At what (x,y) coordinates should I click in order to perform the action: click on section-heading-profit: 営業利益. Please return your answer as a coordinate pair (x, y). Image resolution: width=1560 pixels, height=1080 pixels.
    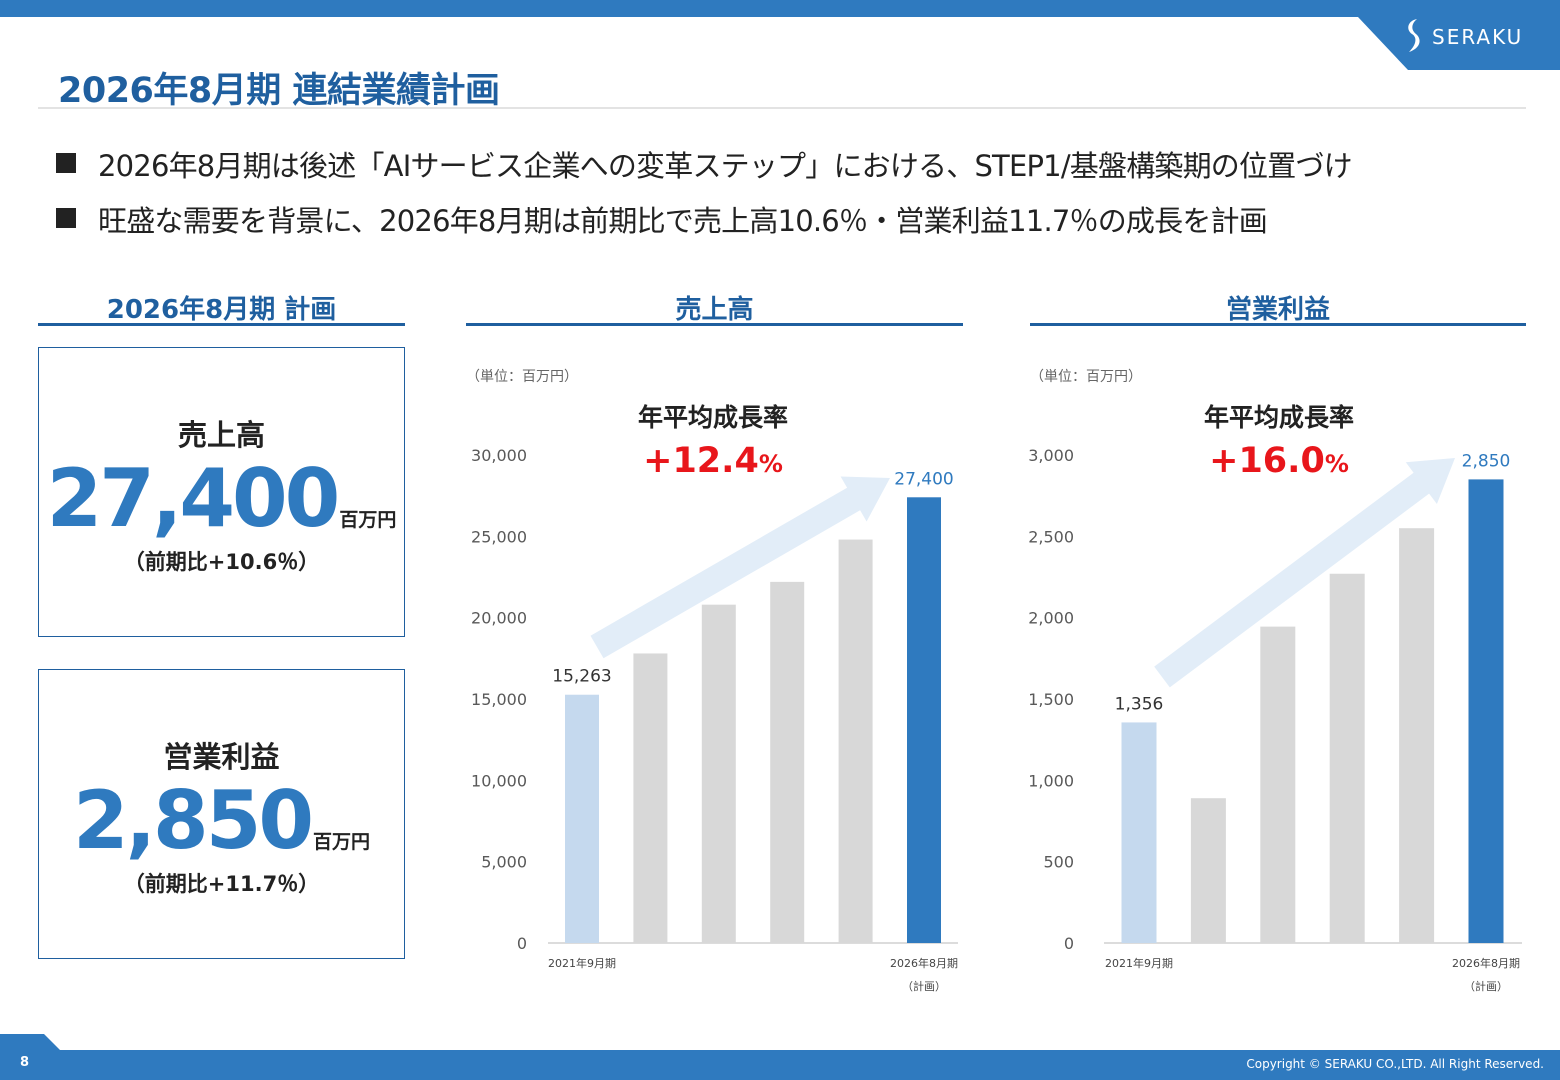
    Looking at the image, I should click on (1277, 310).